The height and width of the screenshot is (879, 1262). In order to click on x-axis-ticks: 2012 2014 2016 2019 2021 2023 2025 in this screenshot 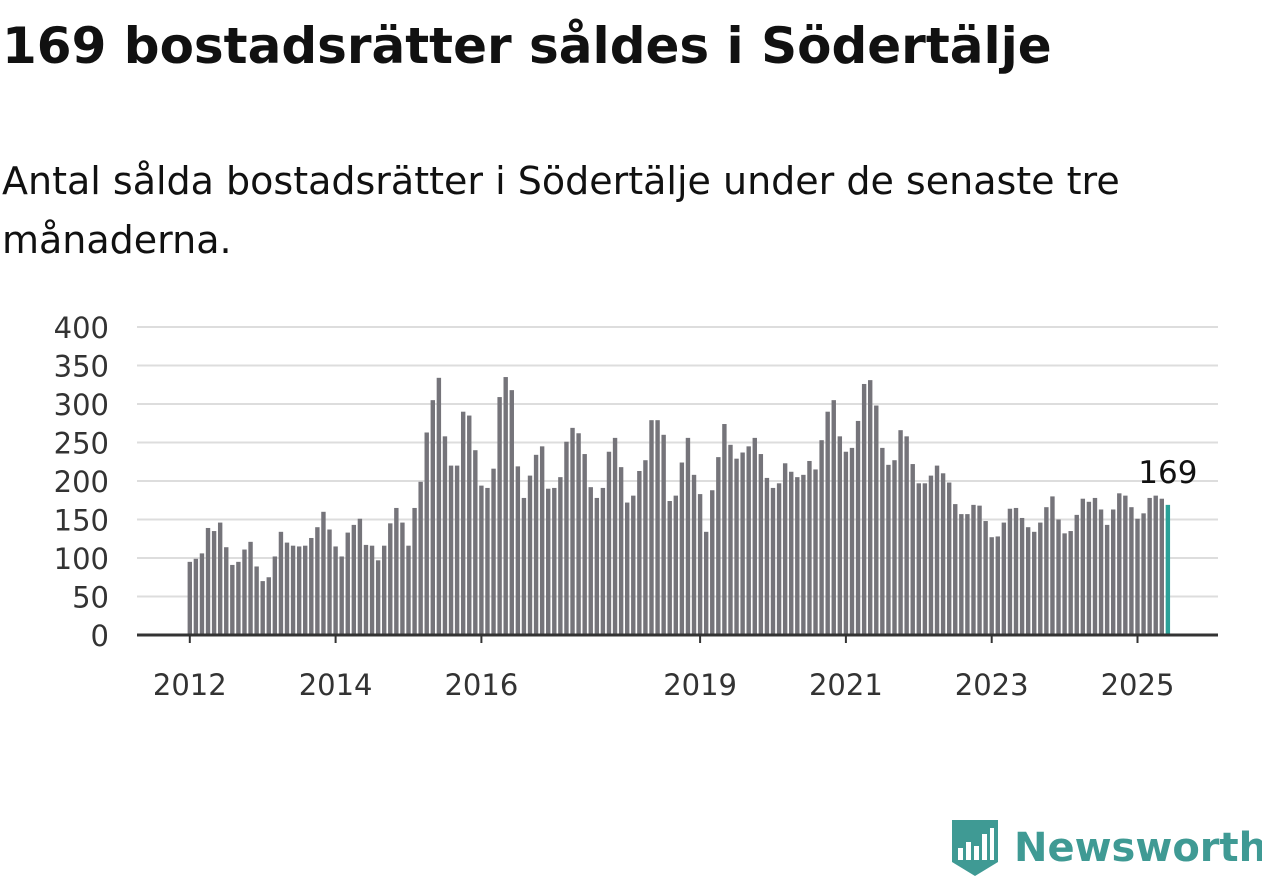, I will do `click(663, 668)`.